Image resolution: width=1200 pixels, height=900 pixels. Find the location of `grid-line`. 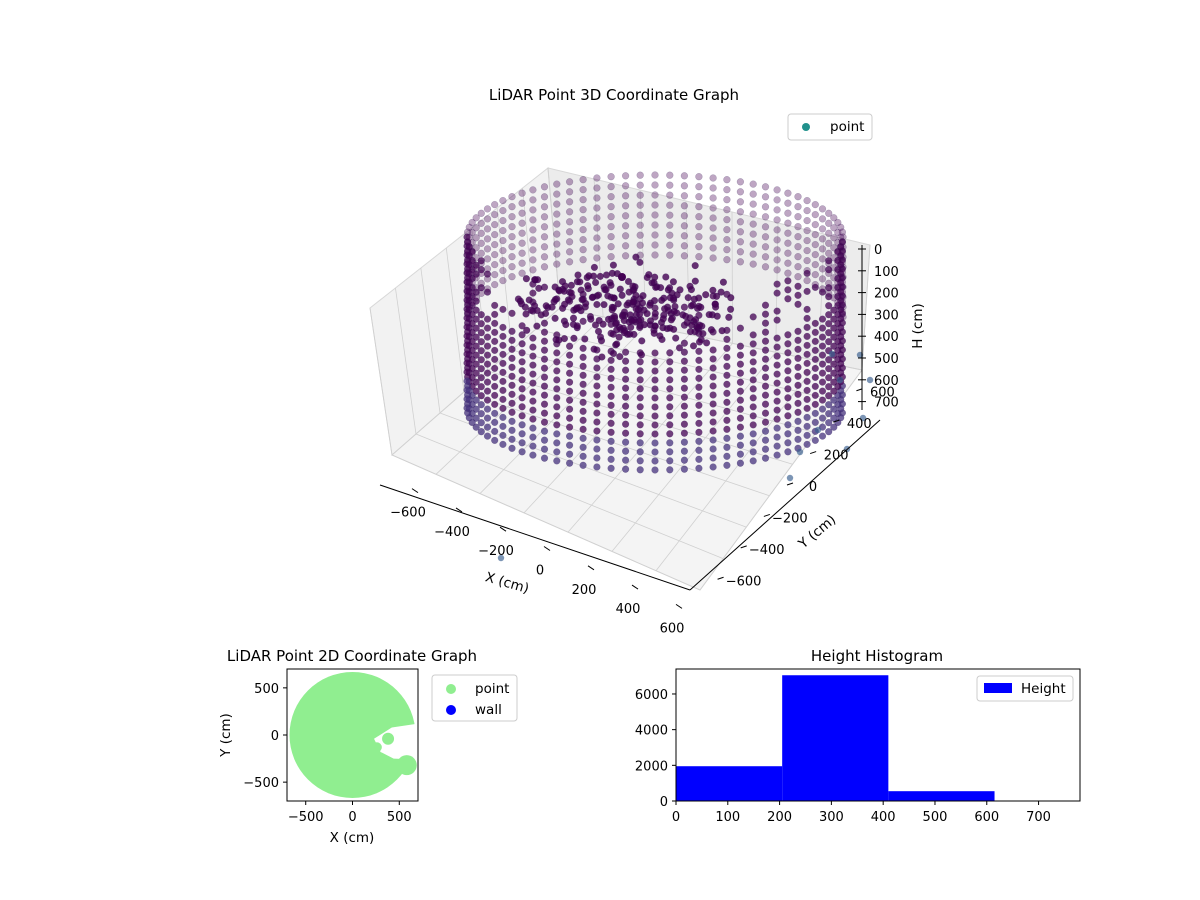

grid-line is located at coordinates (732, 277).